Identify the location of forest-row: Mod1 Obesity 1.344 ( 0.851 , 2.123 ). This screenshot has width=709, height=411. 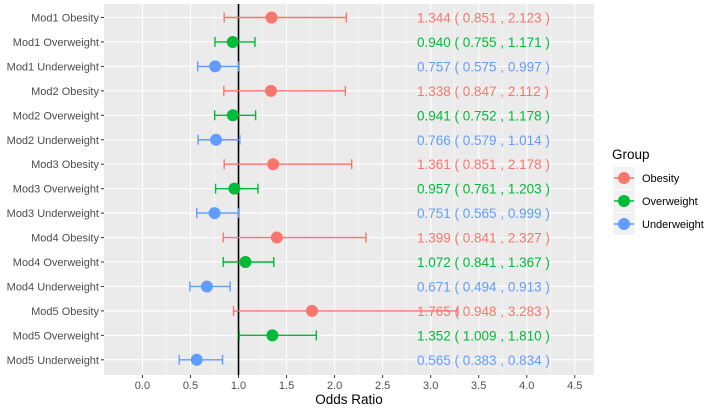
(290, 18).